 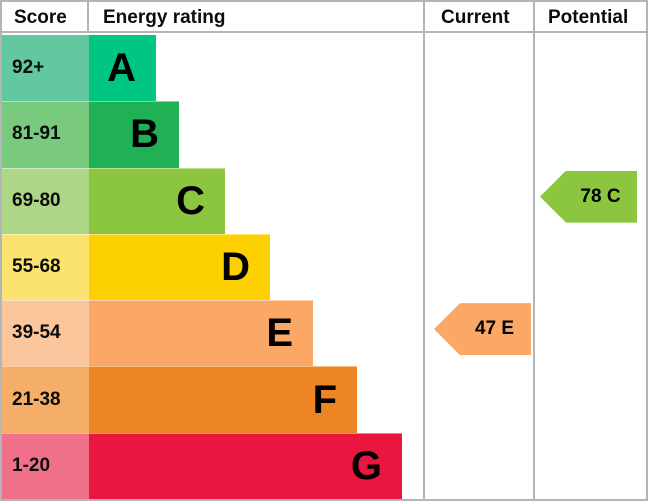 I want to click on band-letter-a: A, so click(x=121, y=68).